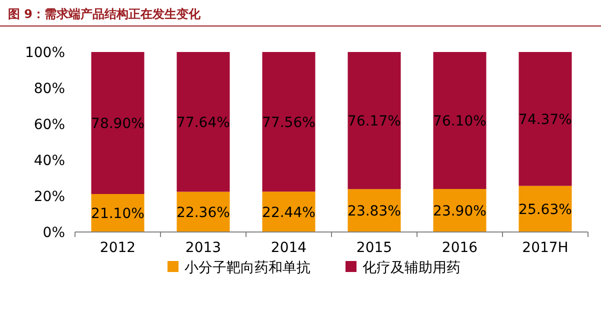 This screenshot has height=336, width=601. Describe the element at coordinates (44, 53) in the screenshot. I see `y-tick-label: 100%` at that location.